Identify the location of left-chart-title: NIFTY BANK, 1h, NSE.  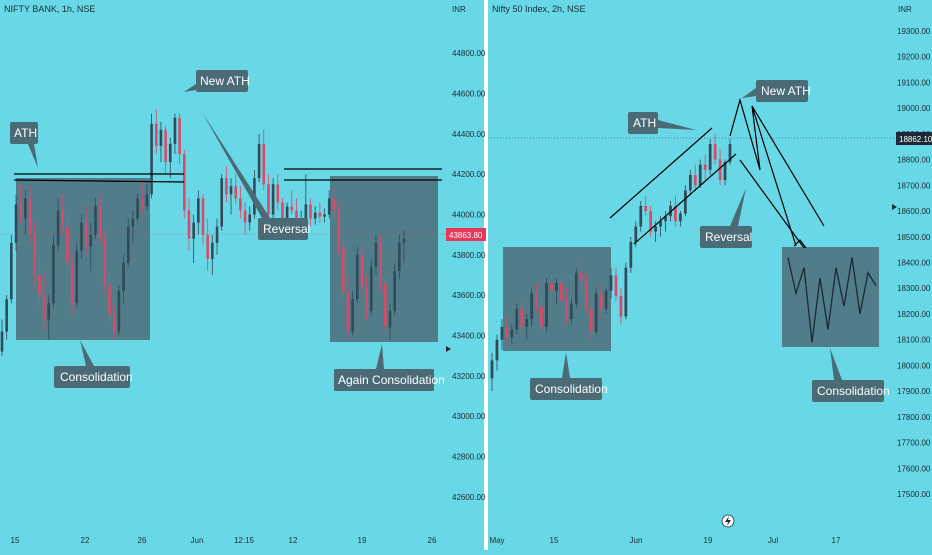
(49, 9).